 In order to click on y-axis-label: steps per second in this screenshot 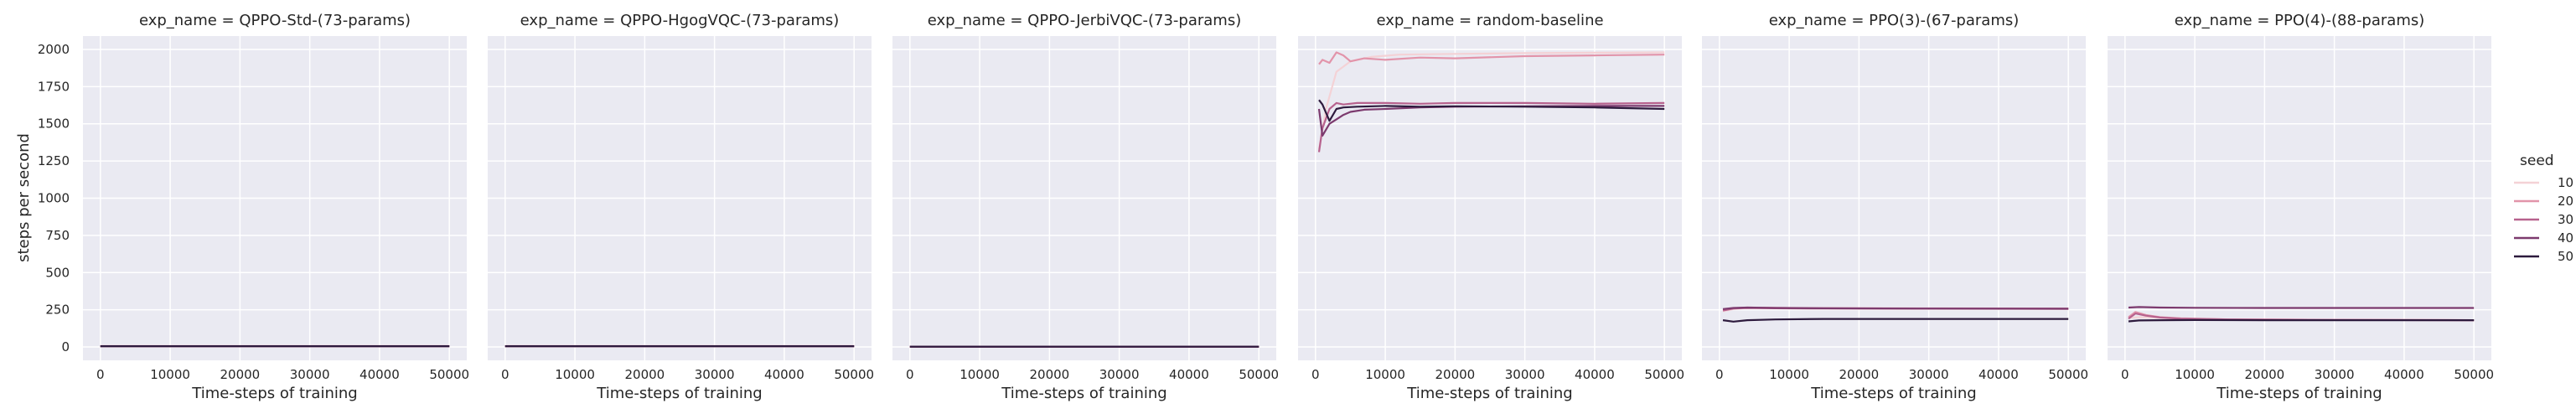, I will do `click(24, 197)`.